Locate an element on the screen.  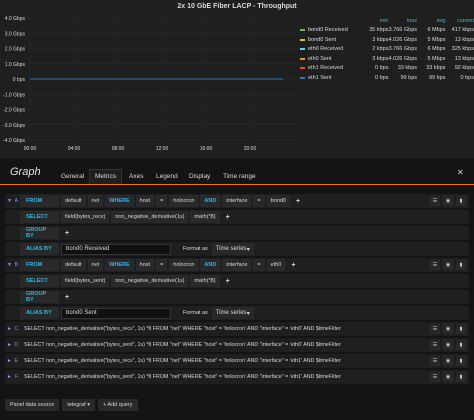
close-icon: ✕ is located at coordinates (460, 172).